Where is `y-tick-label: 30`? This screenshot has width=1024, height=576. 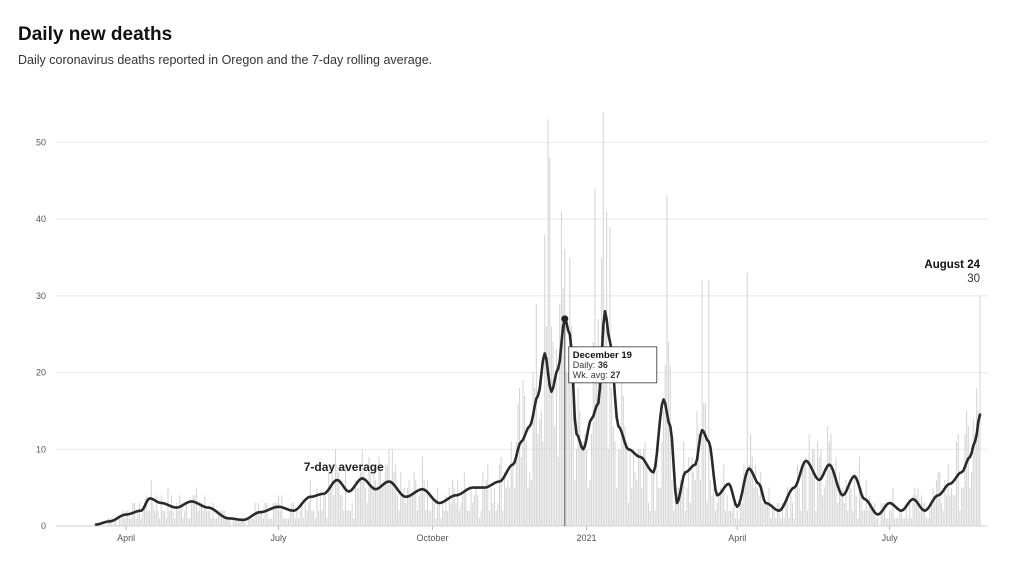
y-tick-label: 30 is located at coordinates (41, 296).